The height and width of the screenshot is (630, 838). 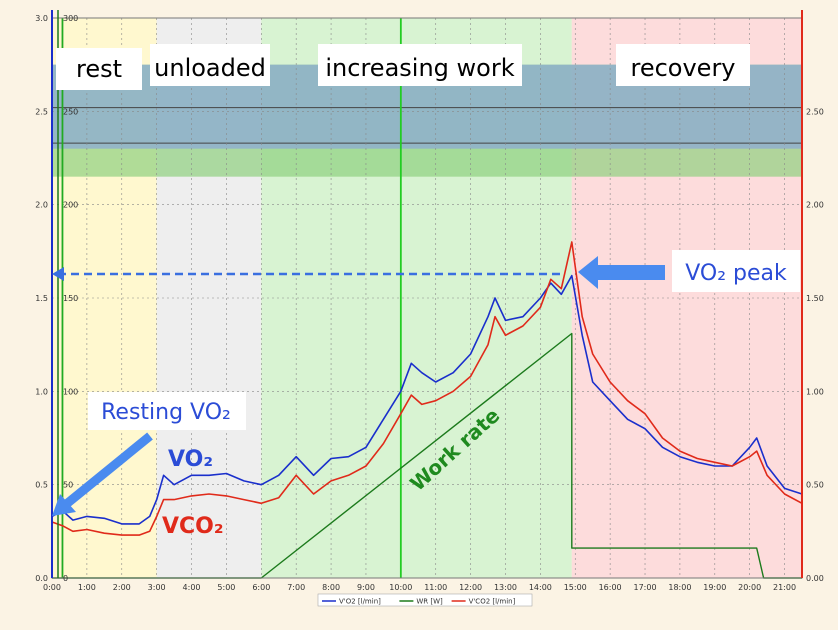 I want to click on y-right-tick-label: 0.50, so click(x=815, y=485).